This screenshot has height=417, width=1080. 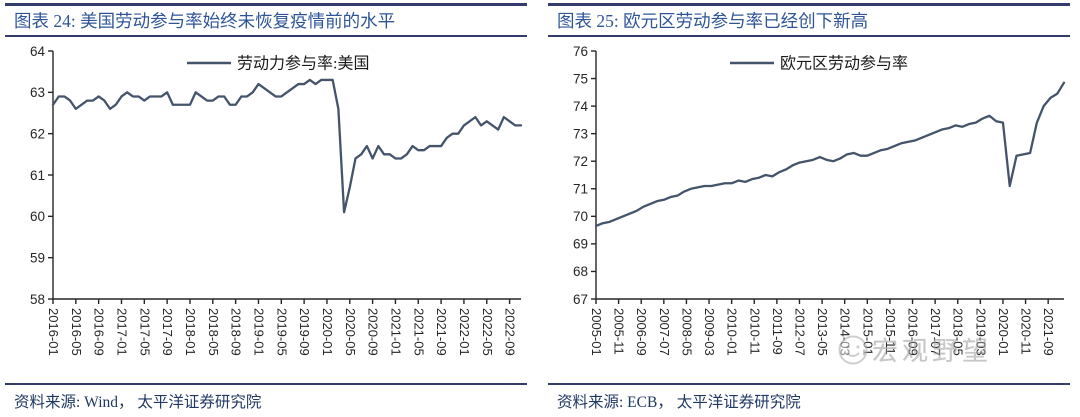 I want to click on x-tick-label: 2019-03, so click(x=980, y=332).